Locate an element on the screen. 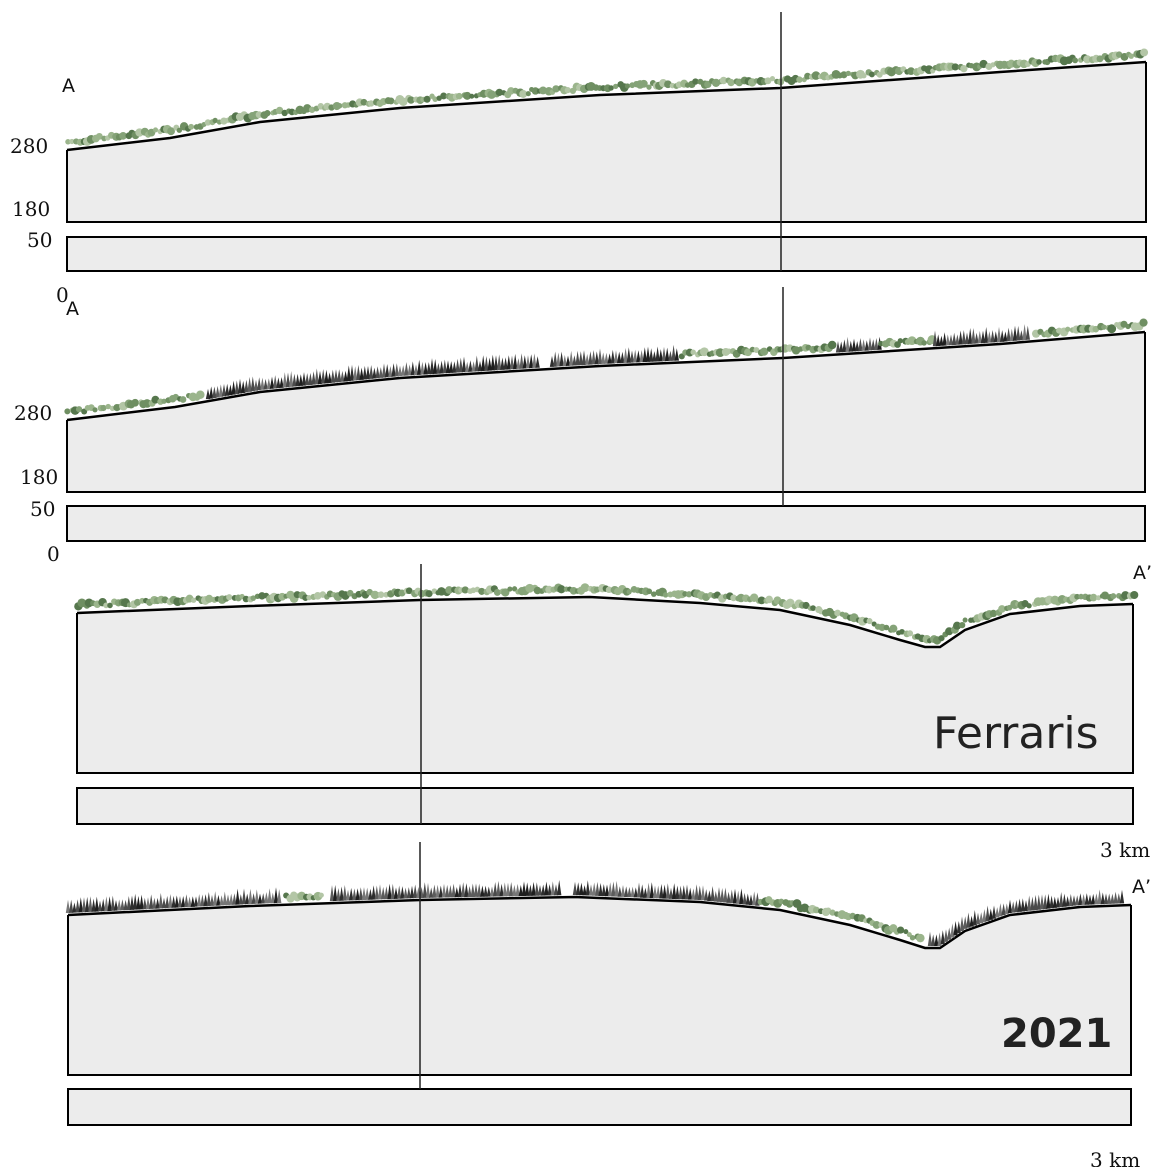  start-label: A is located at coordinates (68, 86).